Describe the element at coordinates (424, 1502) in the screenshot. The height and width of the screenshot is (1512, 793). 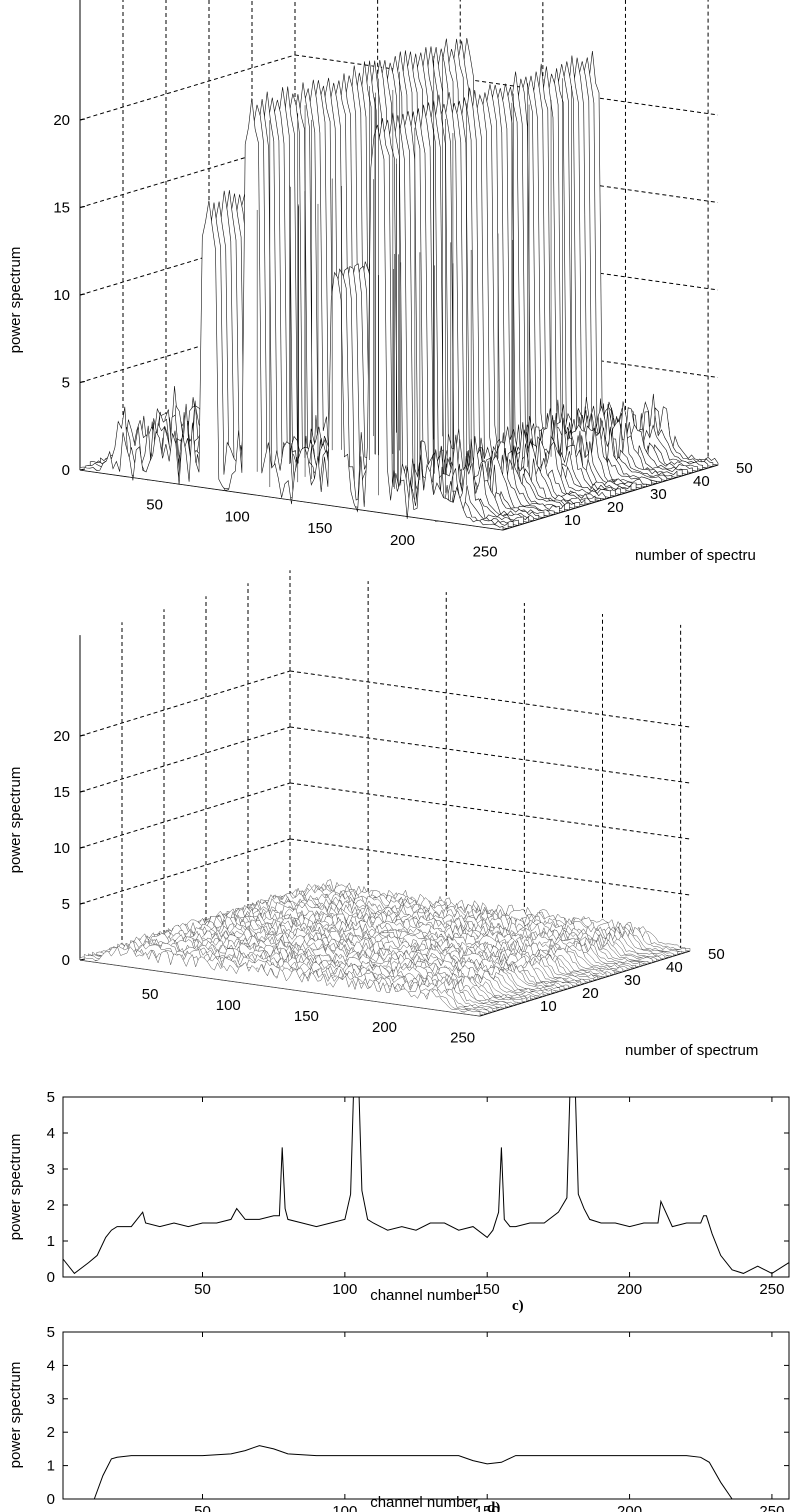
I see `plot-d-xlabel: channel number` at that location.